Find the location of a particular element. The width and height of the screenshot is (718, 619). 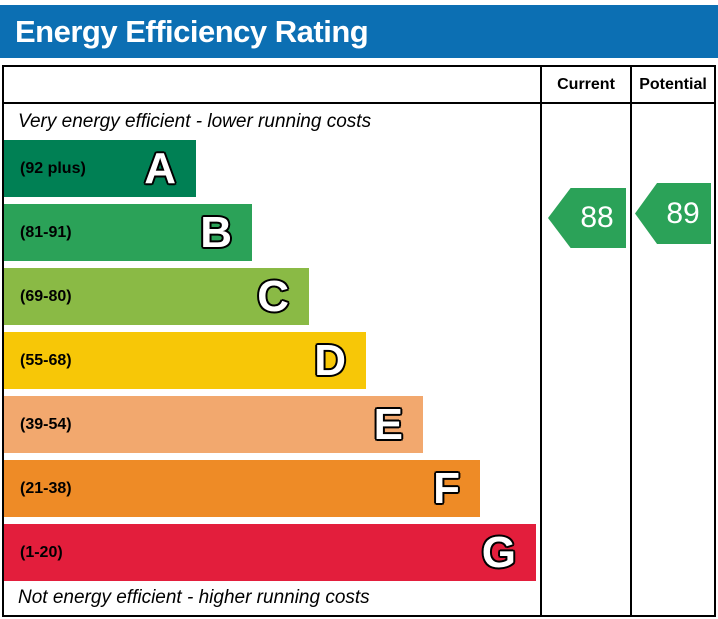

band-range-label: (81-91) is located at coordinates (46, 232).